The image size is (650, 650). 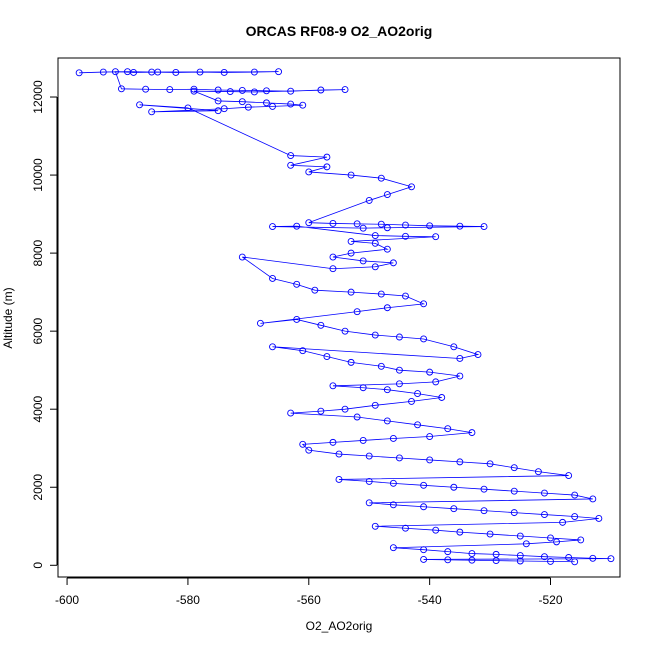 What do you see at coordinates (339, 626) in the screenshot?
I see `x-axis-label: O2_AO2orig` at bounding box center [339, 626].